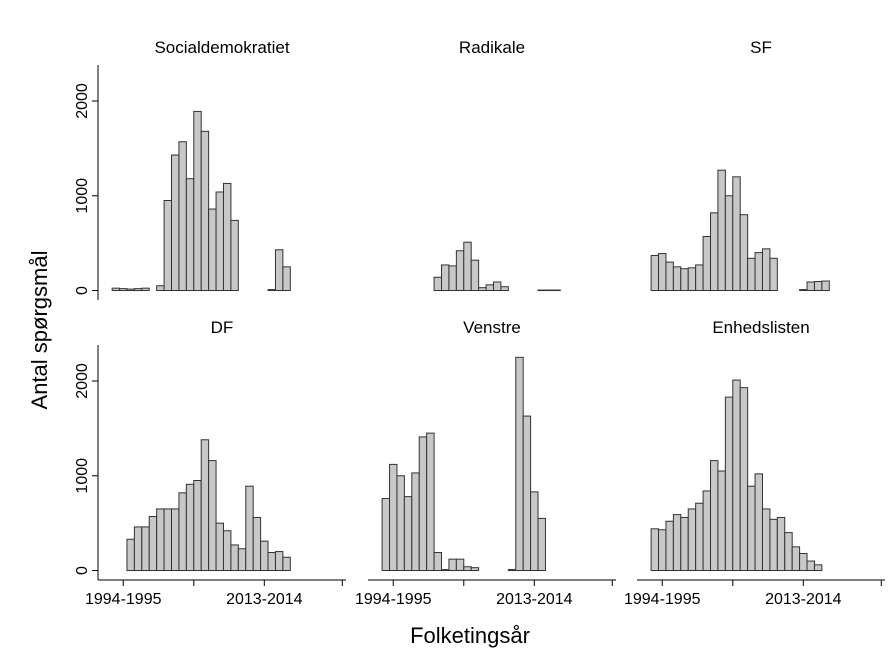 This screenshot has width=891, height=665. I want to click on panel-title: SF, so click(761, 47).